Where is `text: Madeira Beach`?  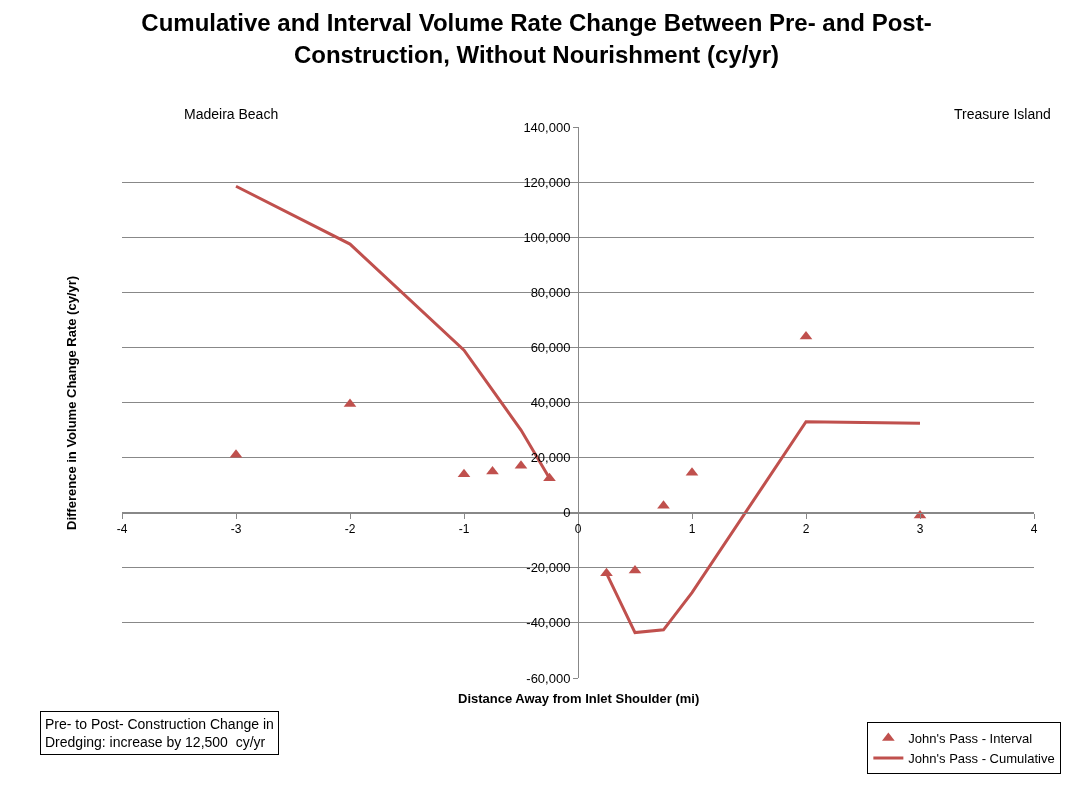 text: Madeira Beach is located at coordinates (231, 114).